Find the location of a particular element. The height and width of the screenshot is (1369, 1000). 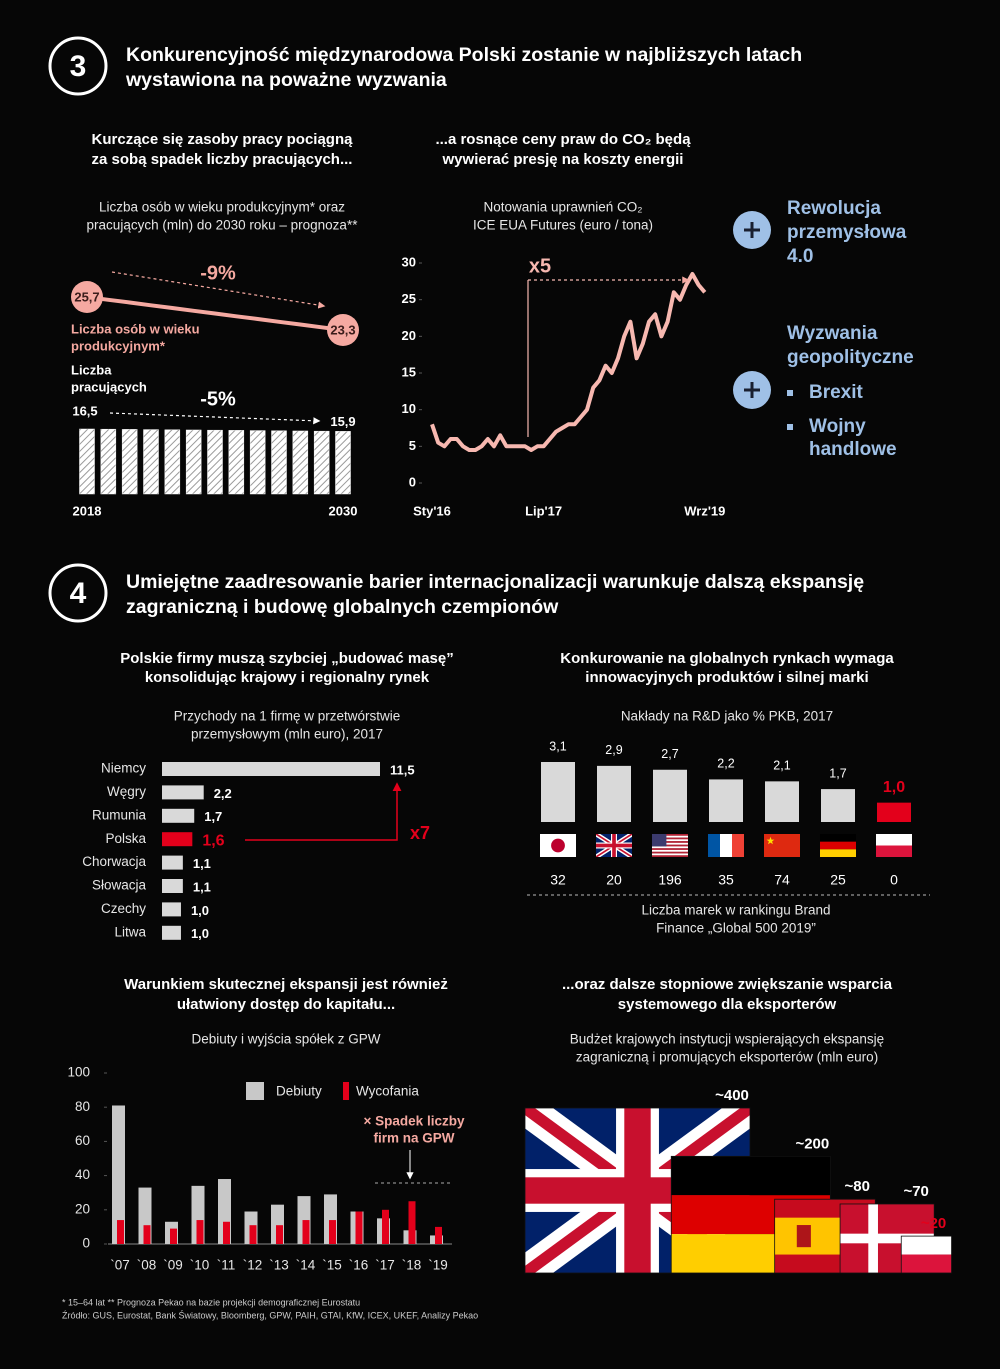

value-label: ~400 is located at coordinates (732, 1095).